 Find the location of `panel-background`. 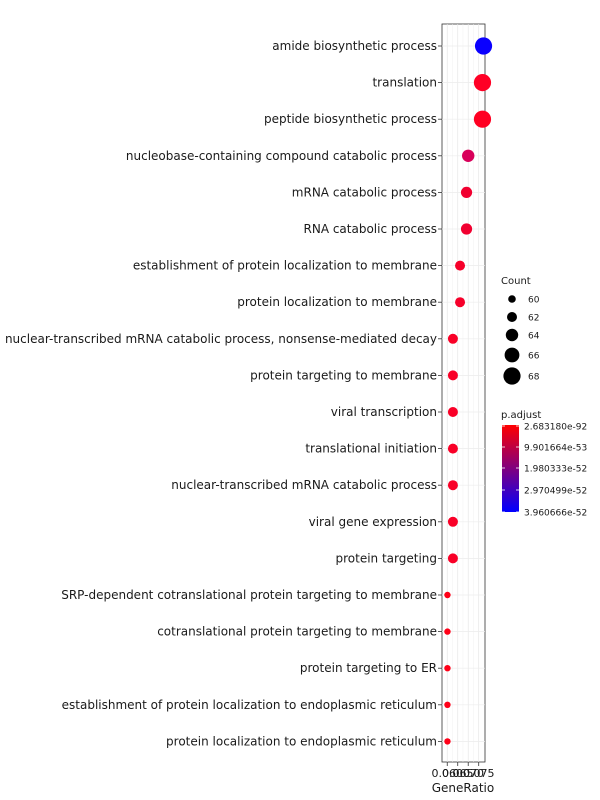

panel-background is located at coordinates (463, 393).